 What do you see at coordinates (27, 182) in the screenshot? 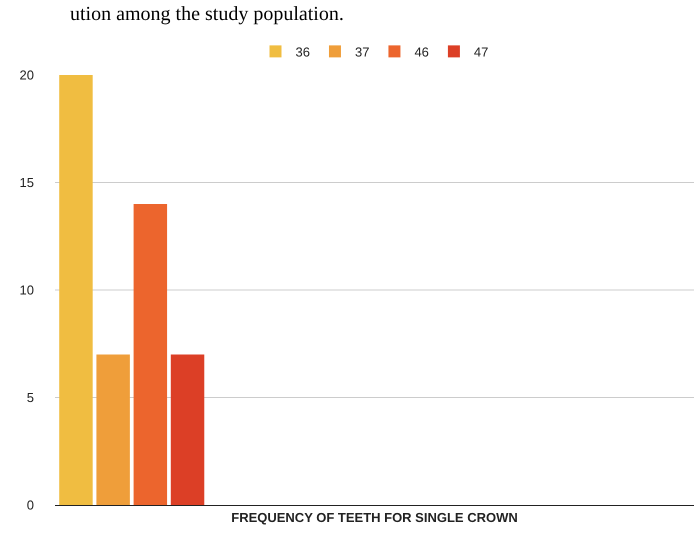
I see `y-tick-label: 15` at bounding box center [27, 182].